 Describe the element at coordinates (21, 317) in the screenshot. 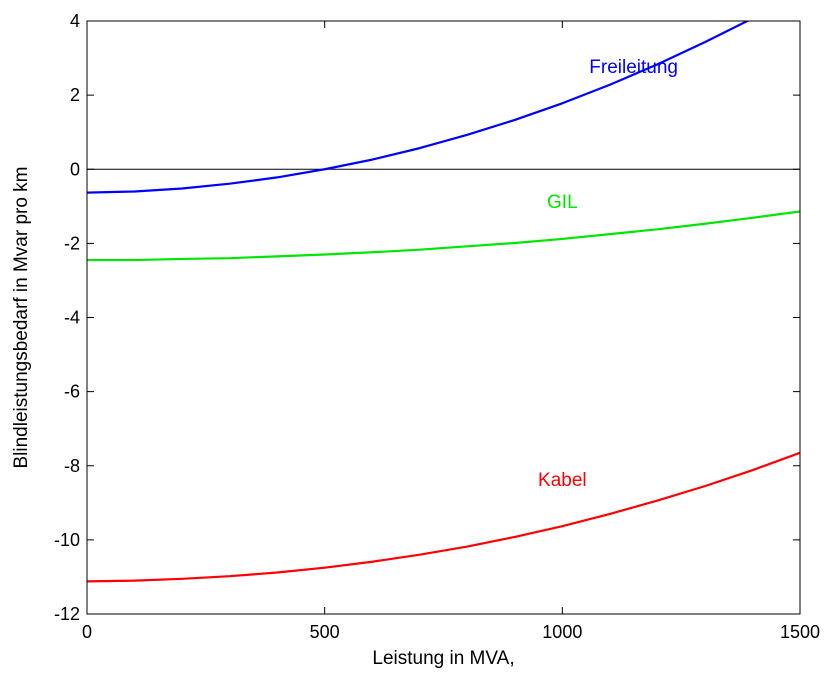

I see `y-axis-title: Blindleistungsbedarf in Mvar pro km` at that location.